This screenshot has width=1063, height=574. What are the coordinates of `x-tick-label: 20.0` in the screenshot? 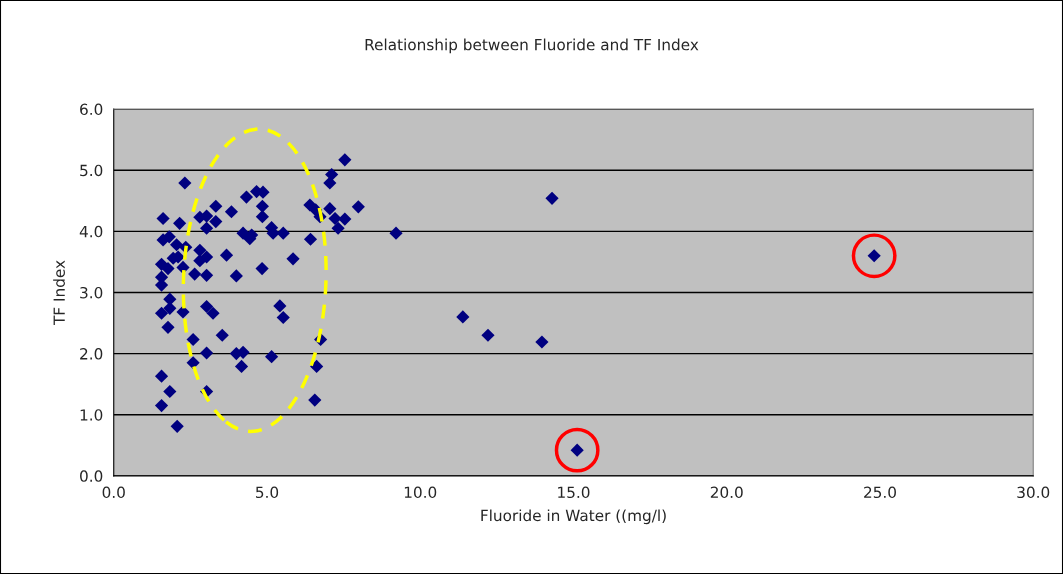 It's located at (726, 492).